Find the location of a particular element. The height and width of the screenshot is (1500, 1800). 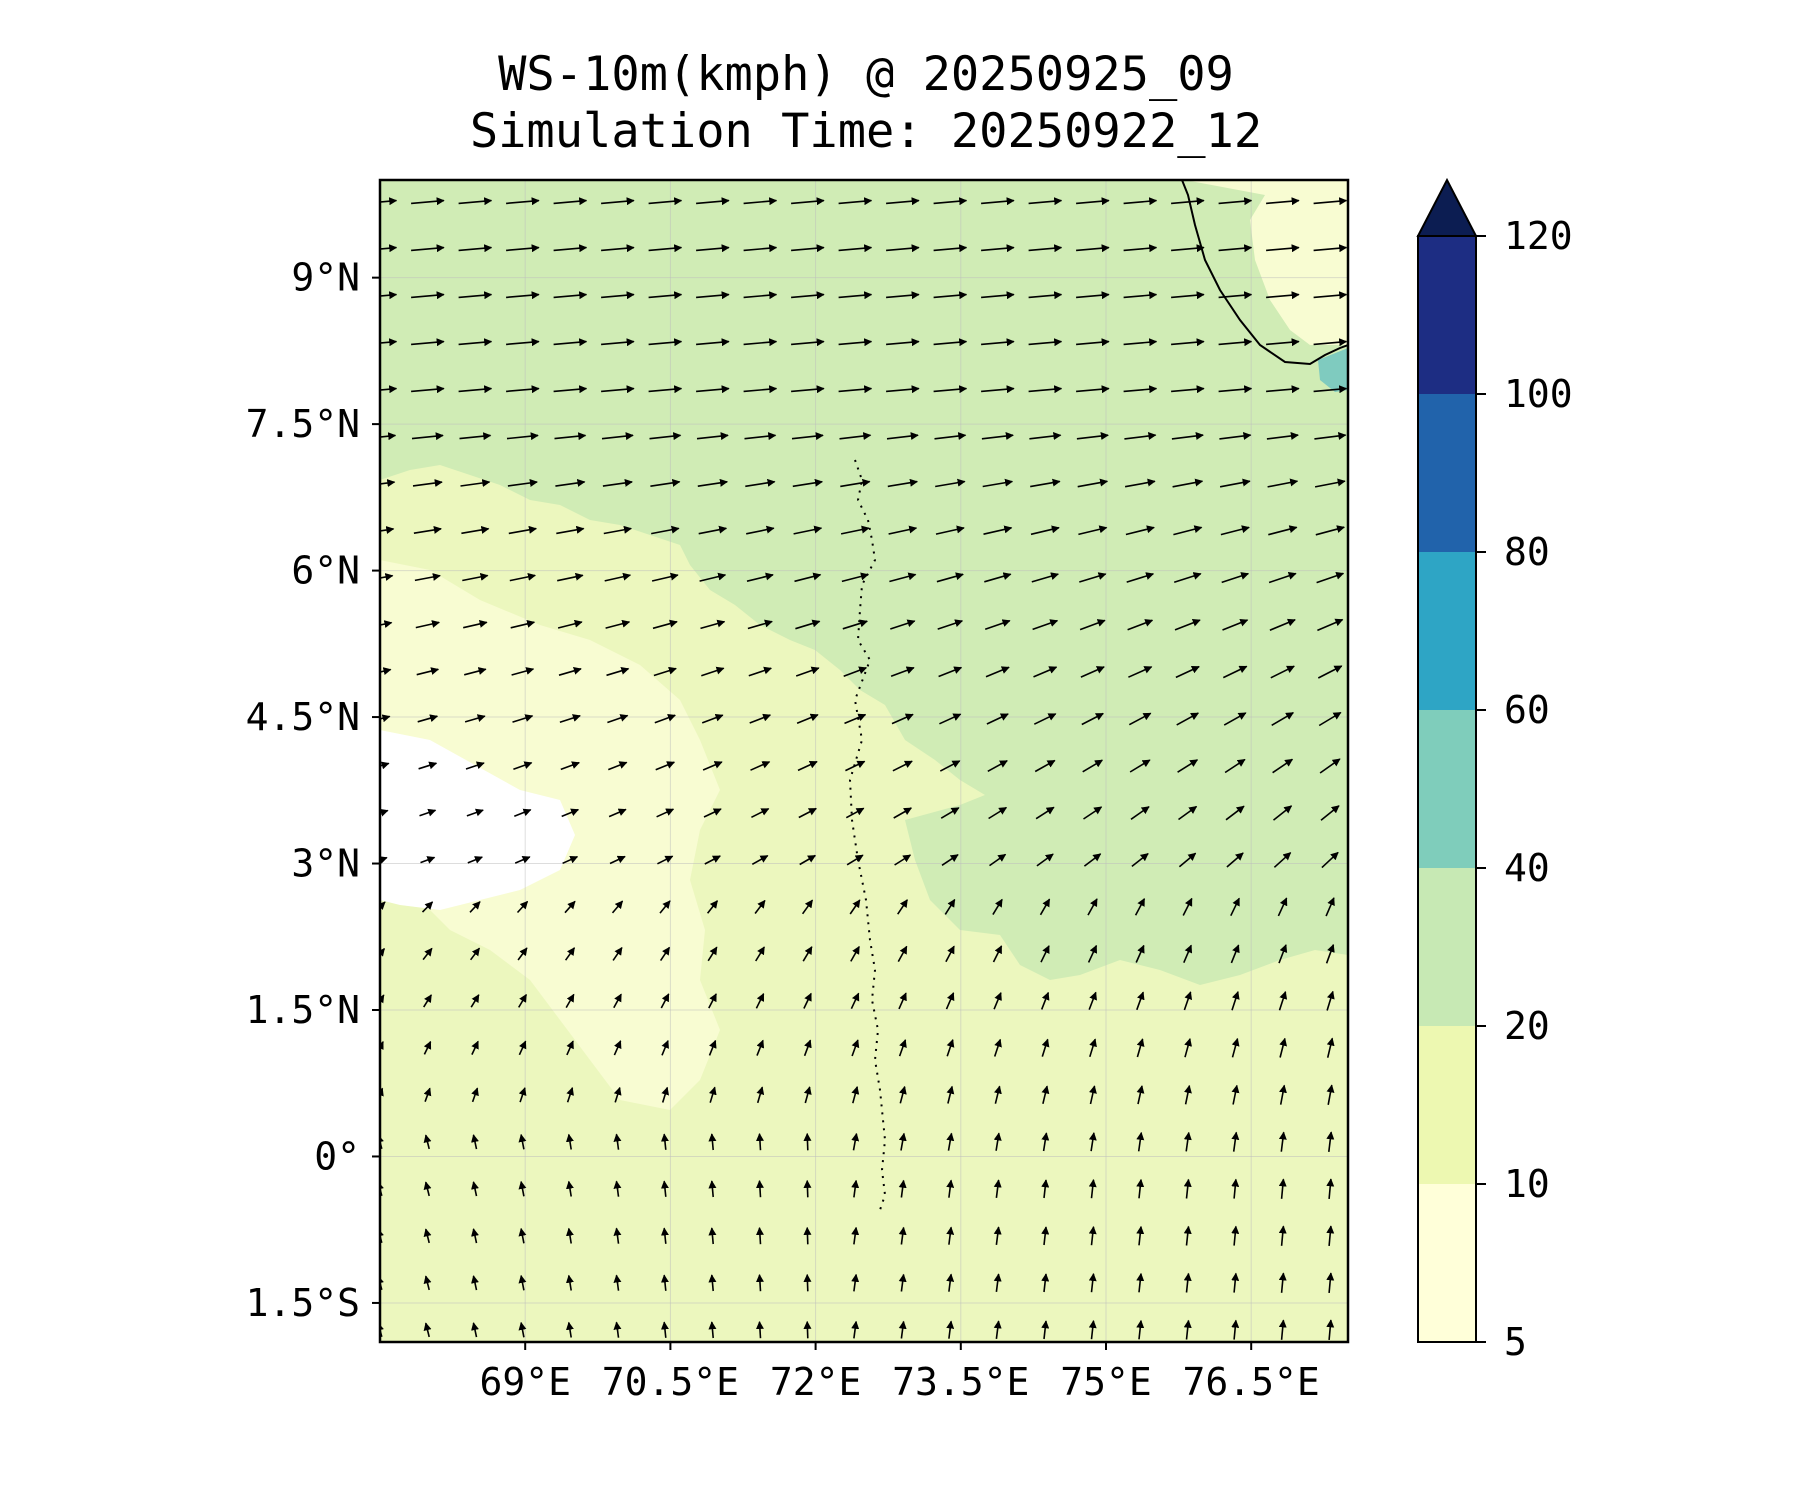

colorbar-tick-label: 120 is located at coordinates (1538, 236).